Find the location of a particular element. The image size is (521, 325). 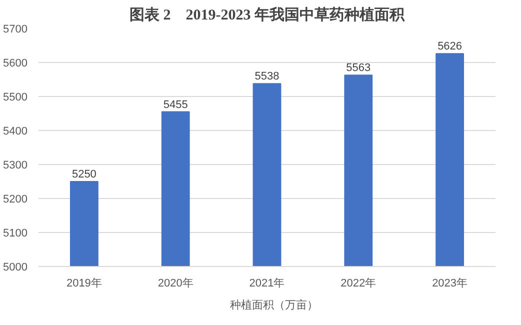

x-tick-label: 2021年 is located at coordinates (267, 284).